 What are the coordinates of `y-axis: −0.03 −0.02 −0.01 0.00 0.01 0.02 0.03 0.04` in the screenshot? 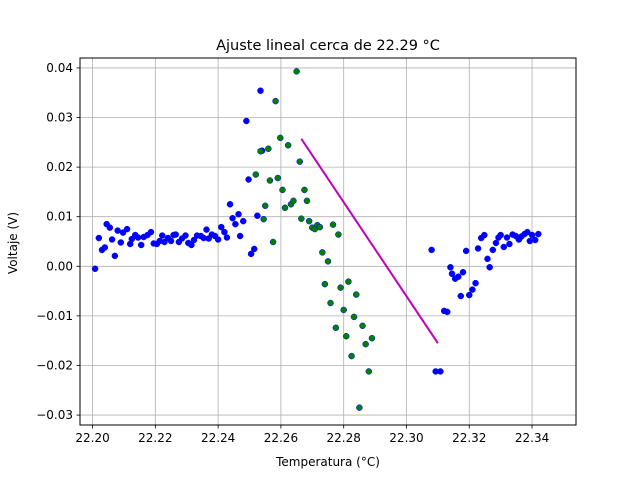 It's located at (58, 241).